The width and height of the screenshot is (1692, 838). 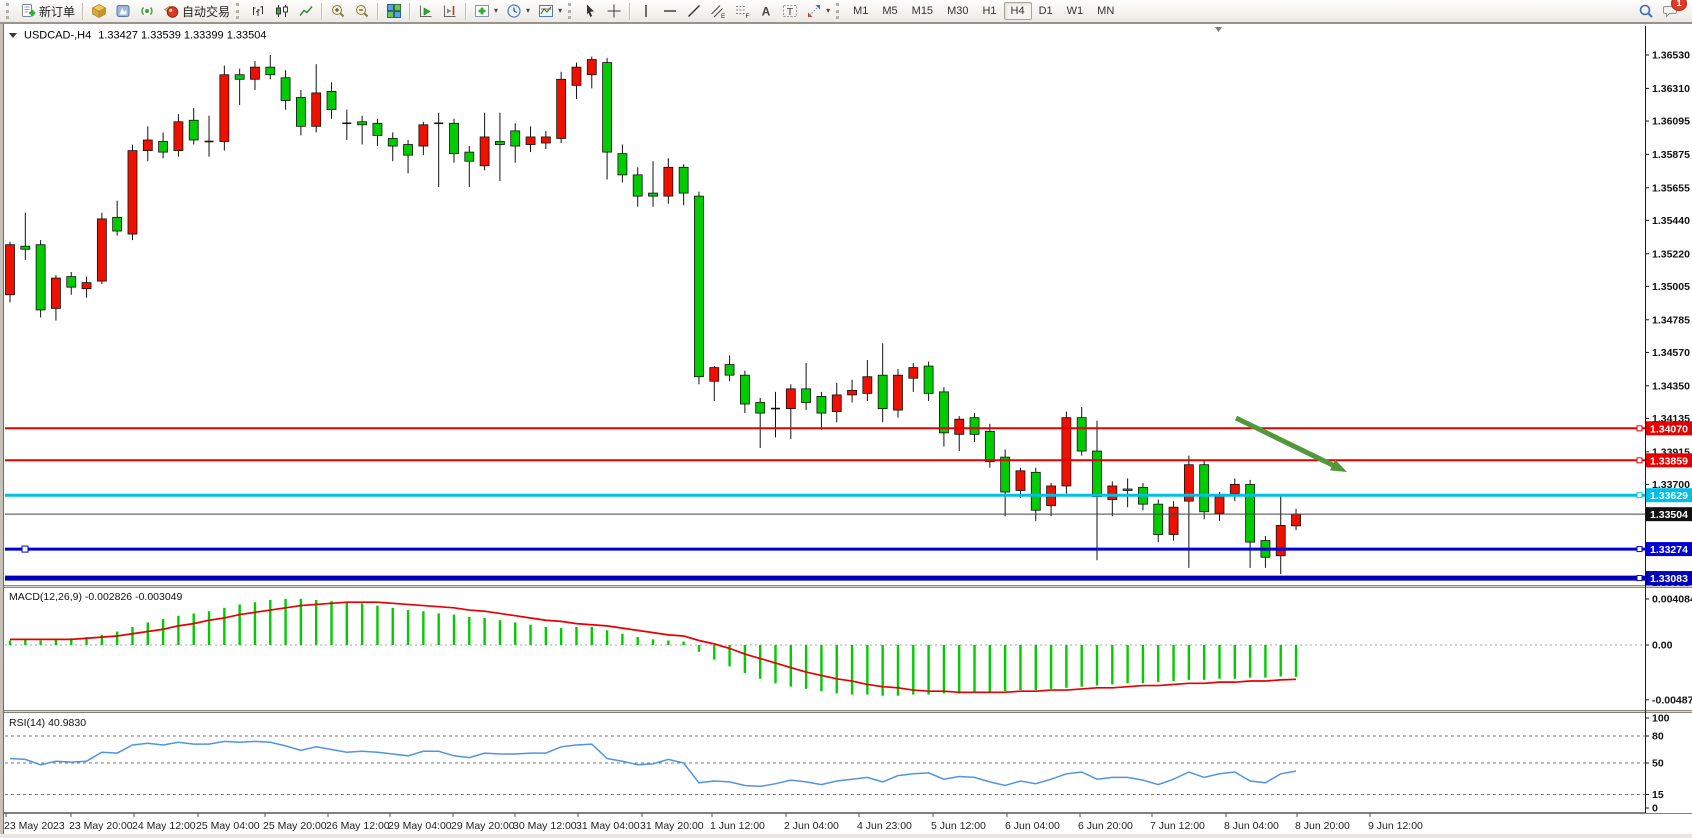 What do you see at coordinates (99, 11) in the screenshot?
I see `chart-cube-button` at bounding box center [99, 11].